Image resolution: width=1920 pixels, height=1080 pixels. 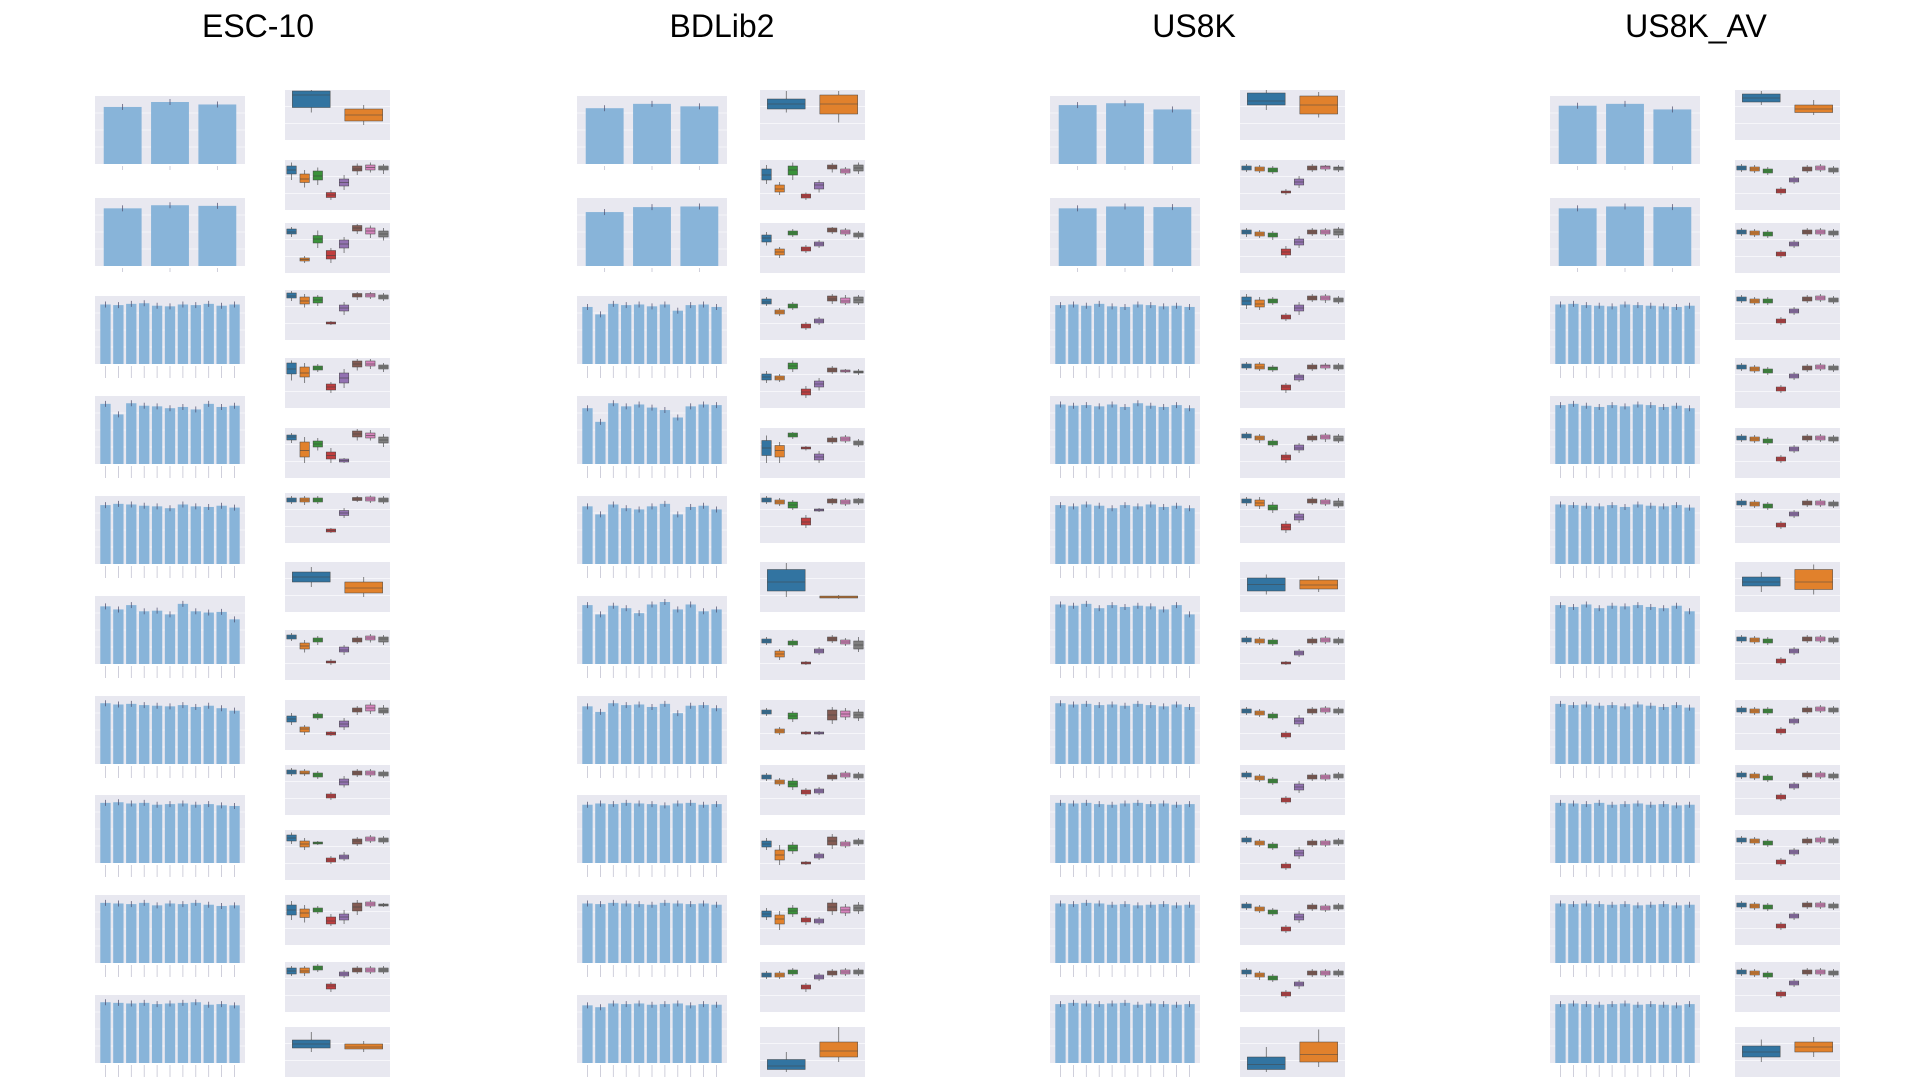 I want to click on column-title-esc10: ESC-10, so click(x=258, y=26).